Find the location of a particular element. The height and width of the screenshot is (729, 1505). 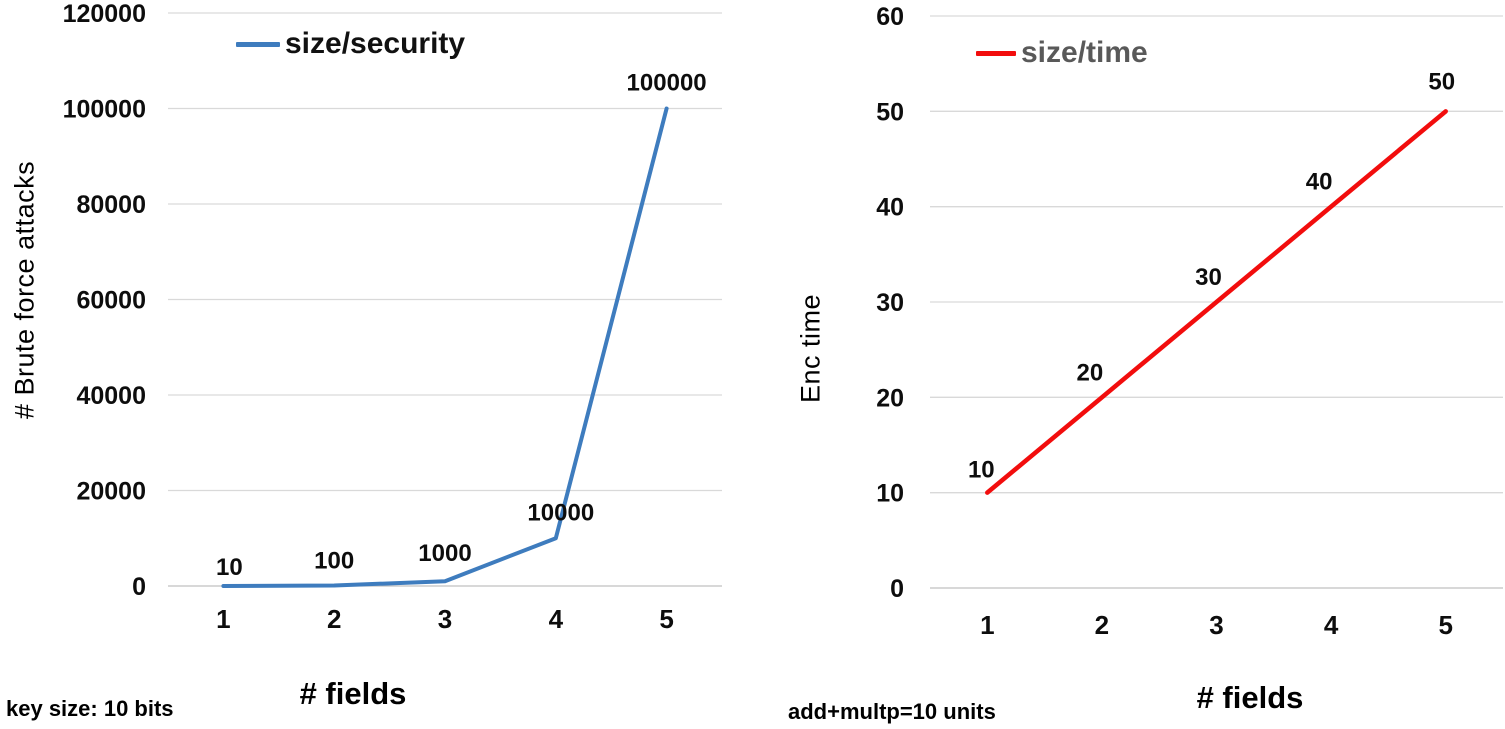

size-time-x-tick-label: 2 is located at coordinates (1102, 625).